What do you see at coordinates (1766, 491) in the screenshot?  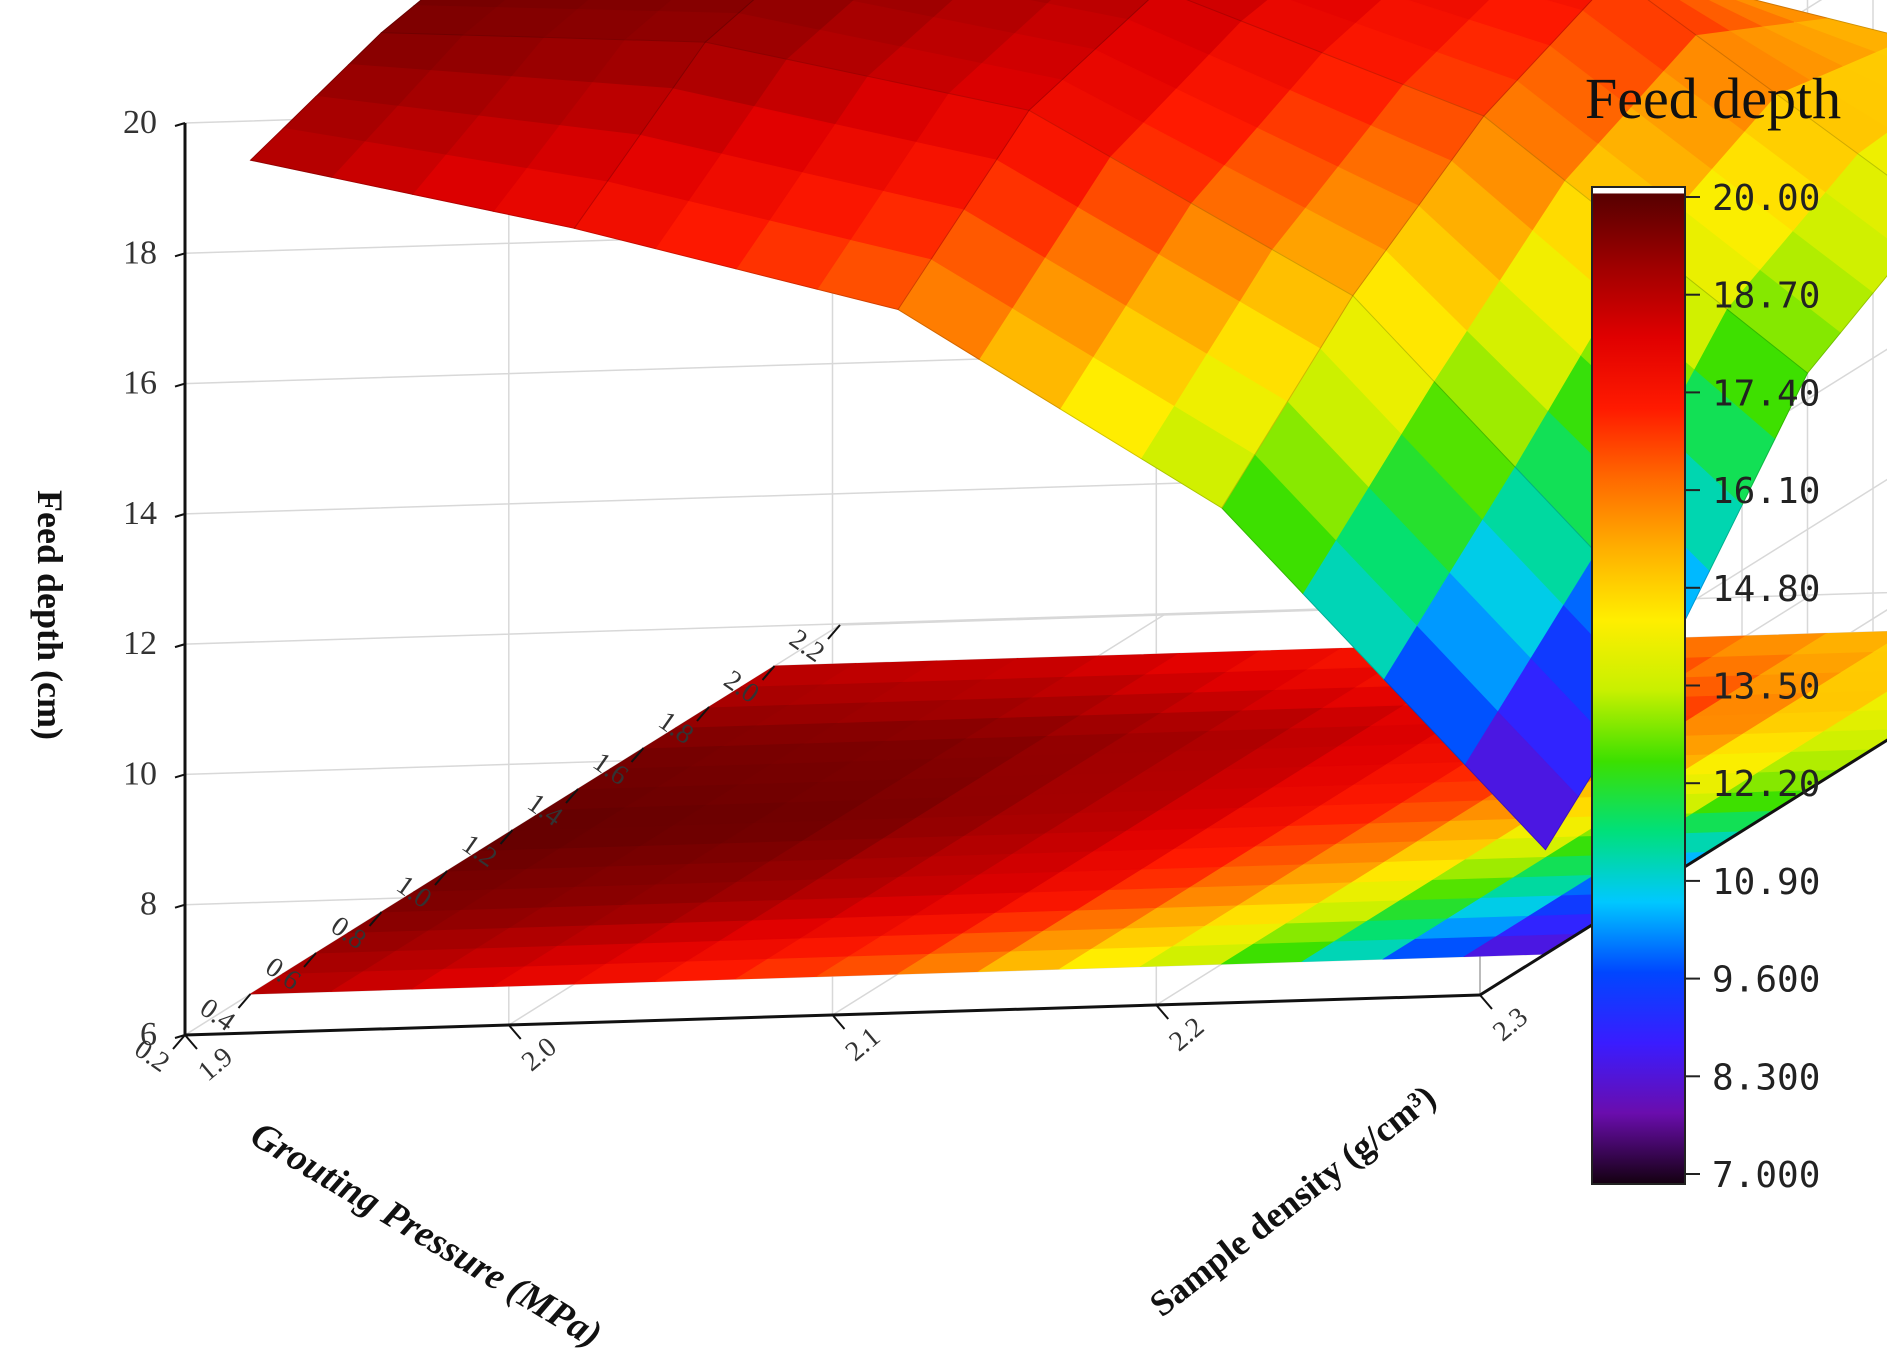 I see `colorbar-tick-label: 16.10` at bounding box center [1766, 491].